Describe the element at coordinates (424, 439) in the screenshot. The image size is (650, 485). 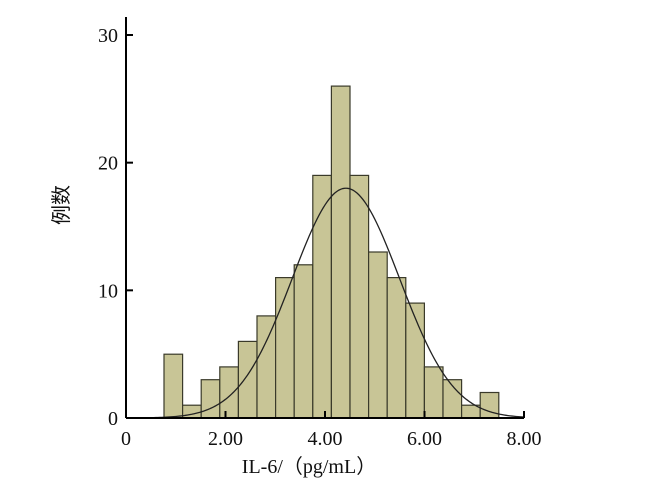
I see `x-tick-label: 6.00` at that location.